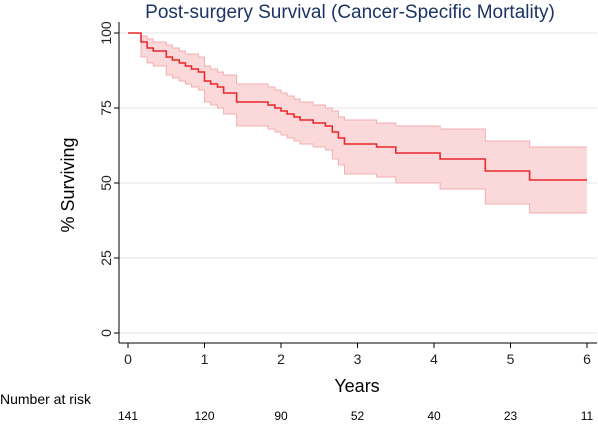  I want to click on risk-count: 52, so click(358, 415).